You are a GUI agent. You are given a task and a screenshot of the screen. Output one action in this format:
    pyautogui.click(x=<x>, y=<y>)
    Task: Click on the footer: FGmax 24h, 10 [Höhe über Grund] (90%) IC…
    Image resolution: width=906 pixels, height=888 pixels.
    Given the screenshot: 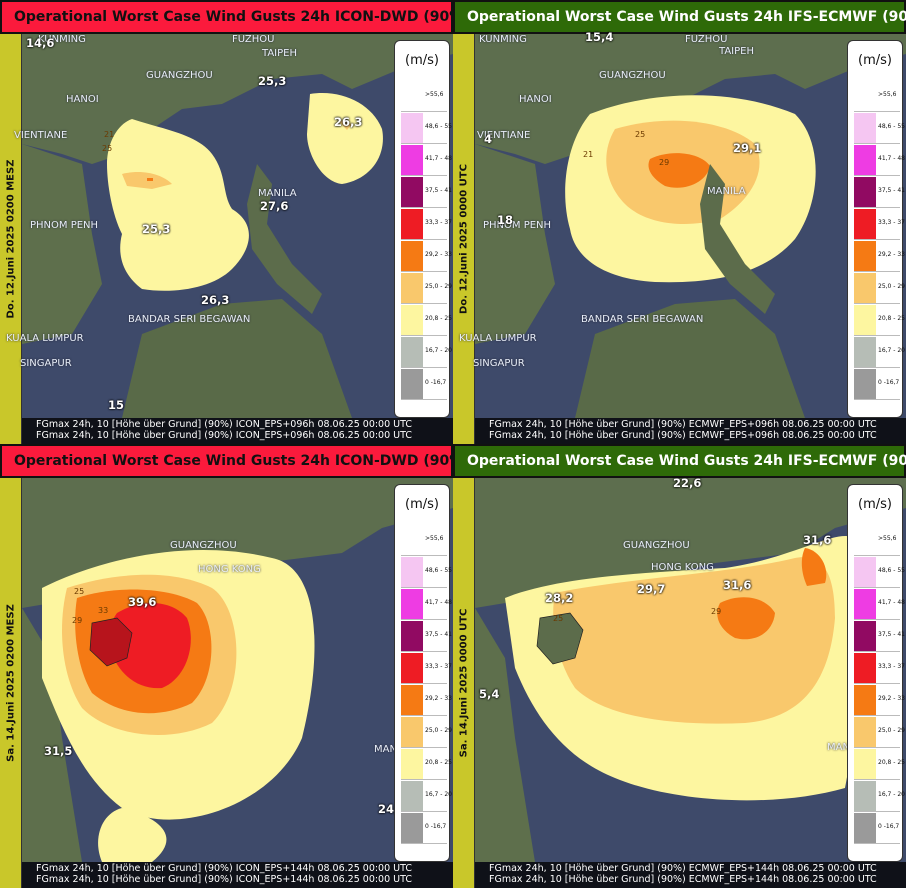 What is the action you would take?
    pyautogui.click(x=237, y=875)
    